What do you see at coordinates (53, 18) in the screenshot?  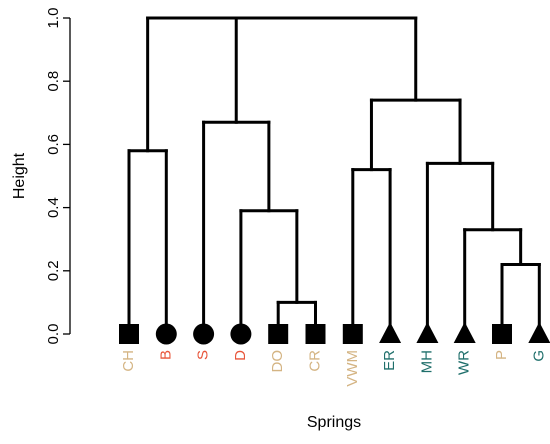 I see `y-tick-label: 1.0` at bounding box center [53, 18].